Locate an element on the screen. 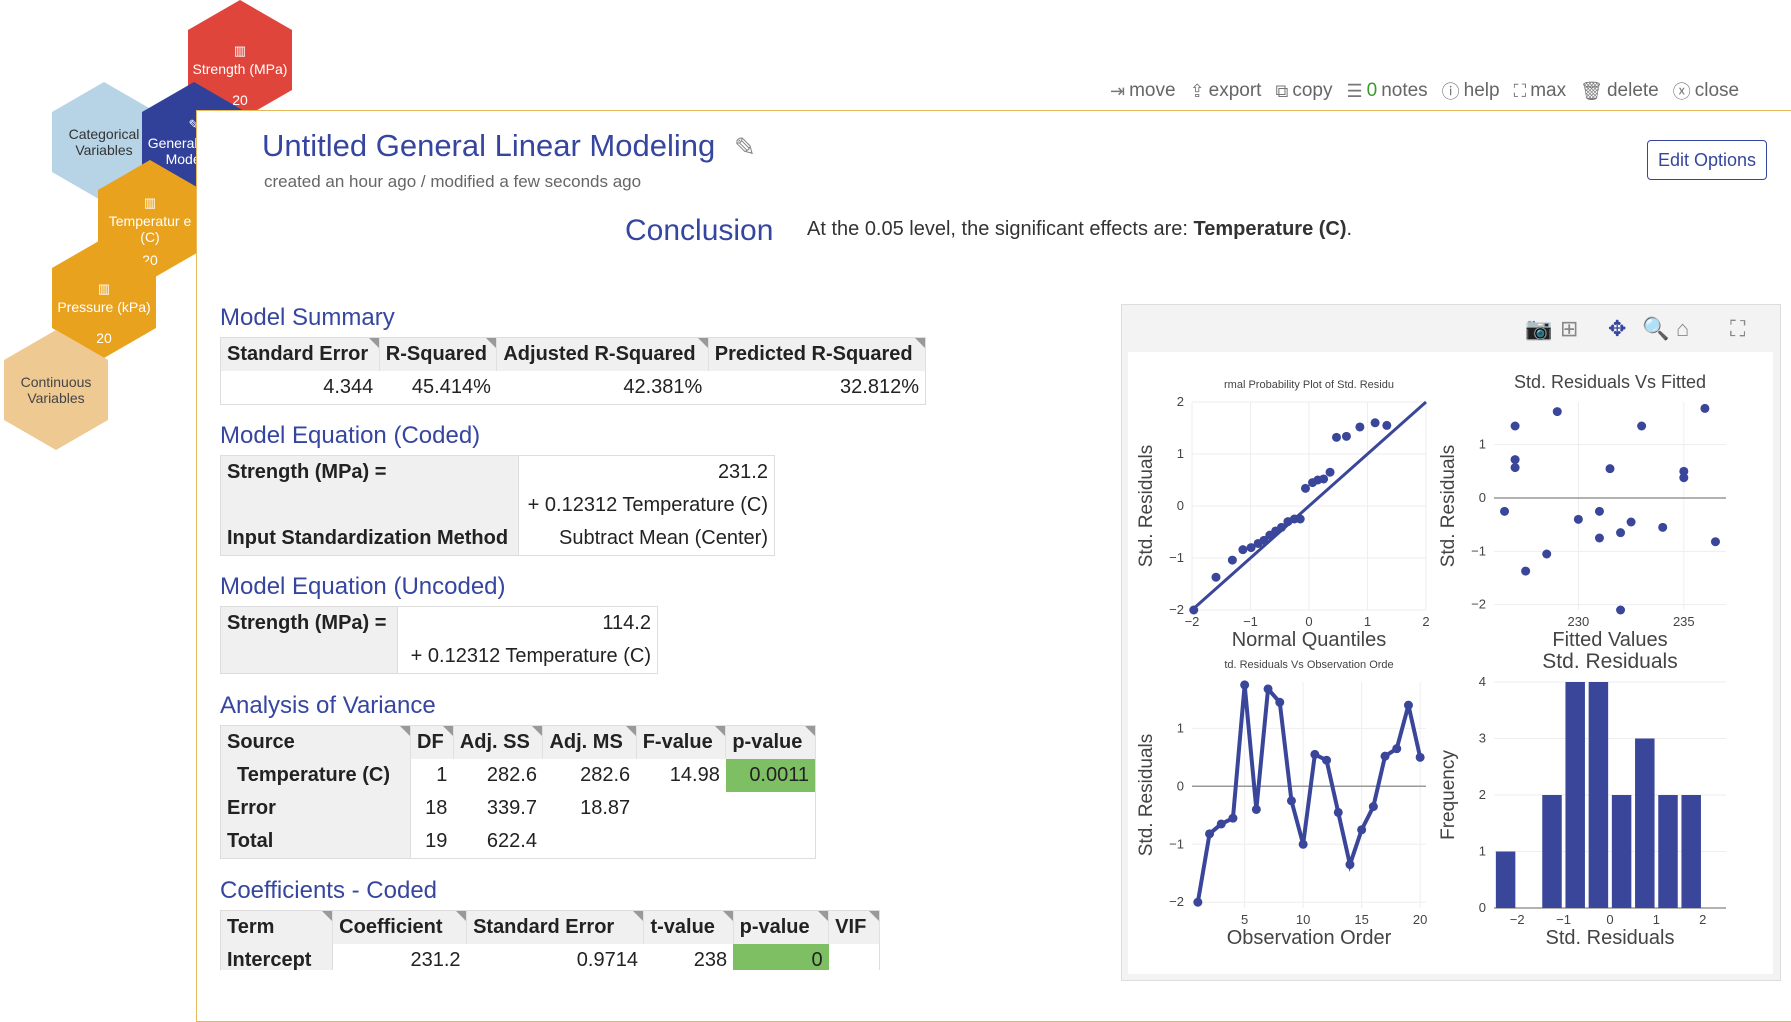 The width and height of the screenshot is (1791, 1022). equation-lhs: Strength (MPa) = is located at coordinates (309, 623).